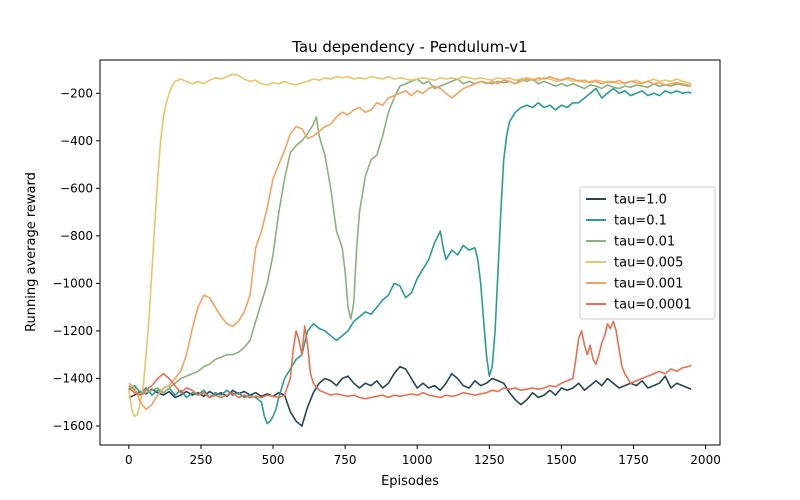 Image resolution: width=800 pixels, height=500 pixels. I want to click on y-tick-label: −1600, so click(72, 426).